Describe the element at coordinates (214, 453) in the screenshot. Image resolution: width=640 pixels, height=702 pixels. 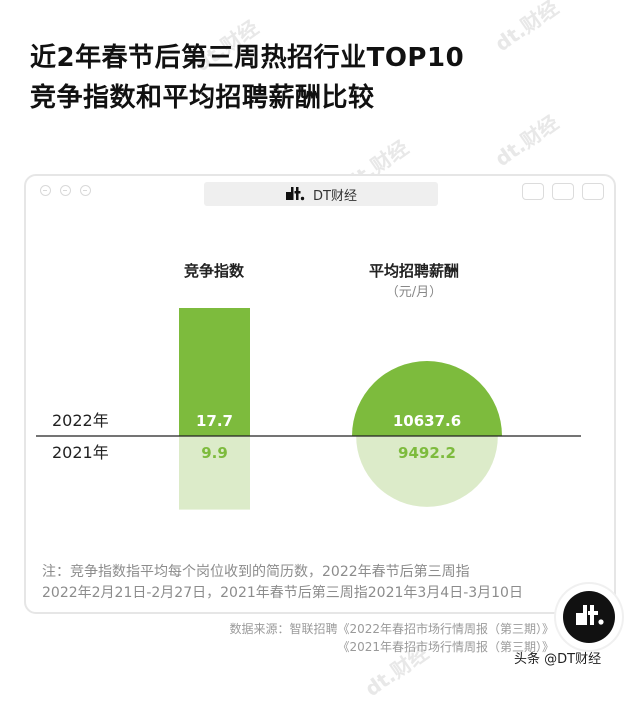
I see `data-label: 9.9` at that location.